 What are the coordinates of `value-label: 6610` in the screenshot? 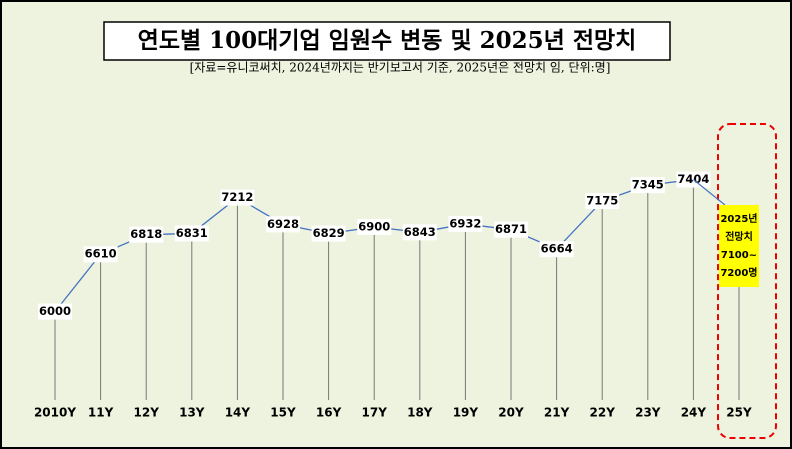 It's located at (101, 254).